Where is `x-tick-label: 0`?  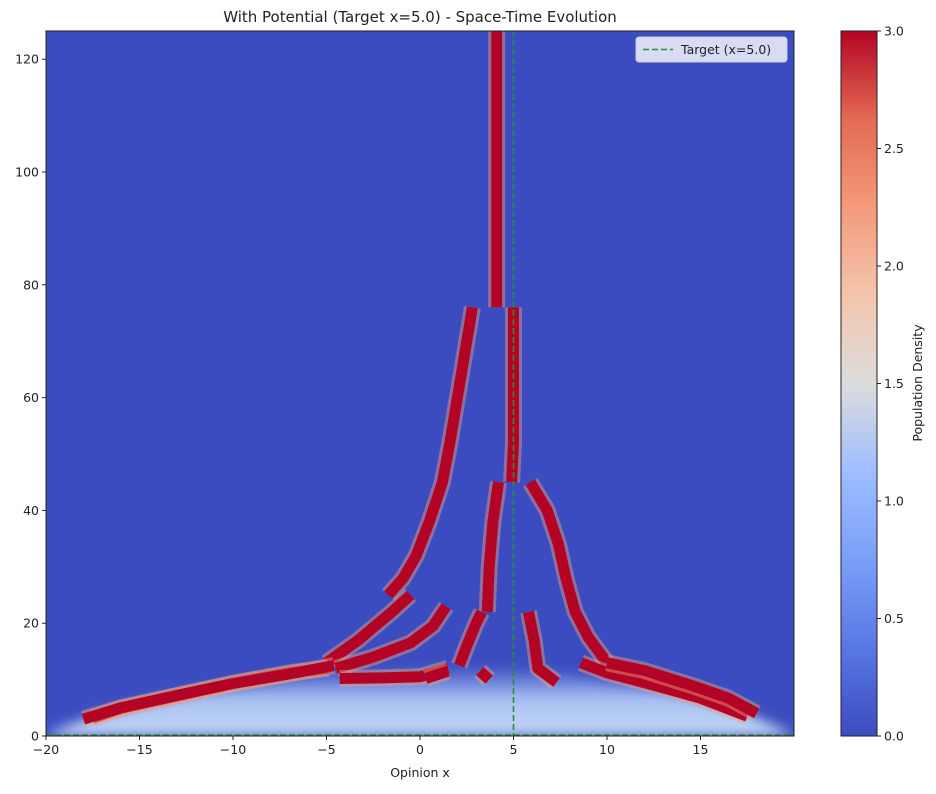
x-tick-label: 0 is located at coordinates (420, 749).